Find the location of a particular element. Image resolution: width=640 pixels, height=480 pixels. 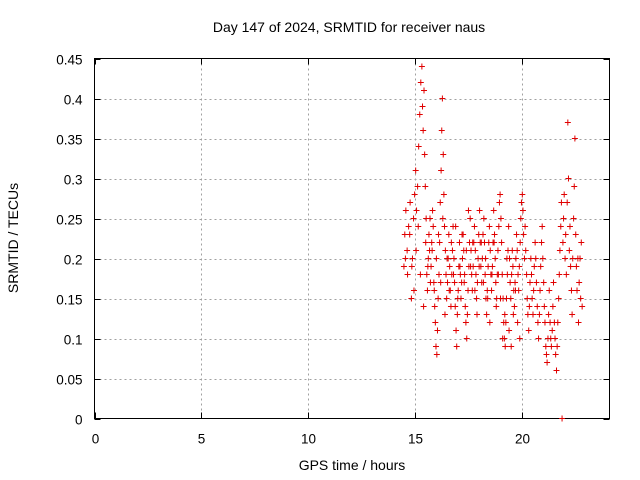

y-tick-label: 0.15 is located at coordinates (69, 300).